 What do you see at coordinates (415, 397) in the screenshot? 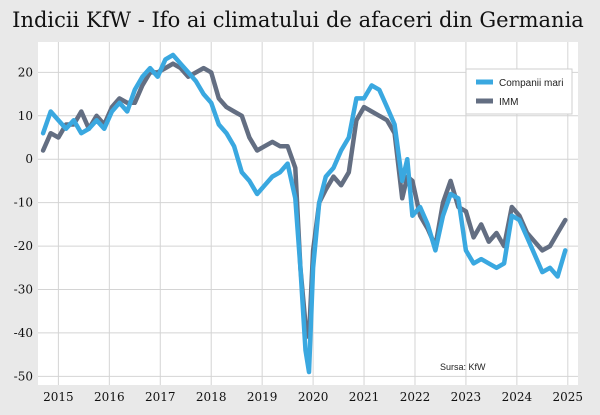
I see `x-tick-label: 2022` at bounding box center [415, 397].